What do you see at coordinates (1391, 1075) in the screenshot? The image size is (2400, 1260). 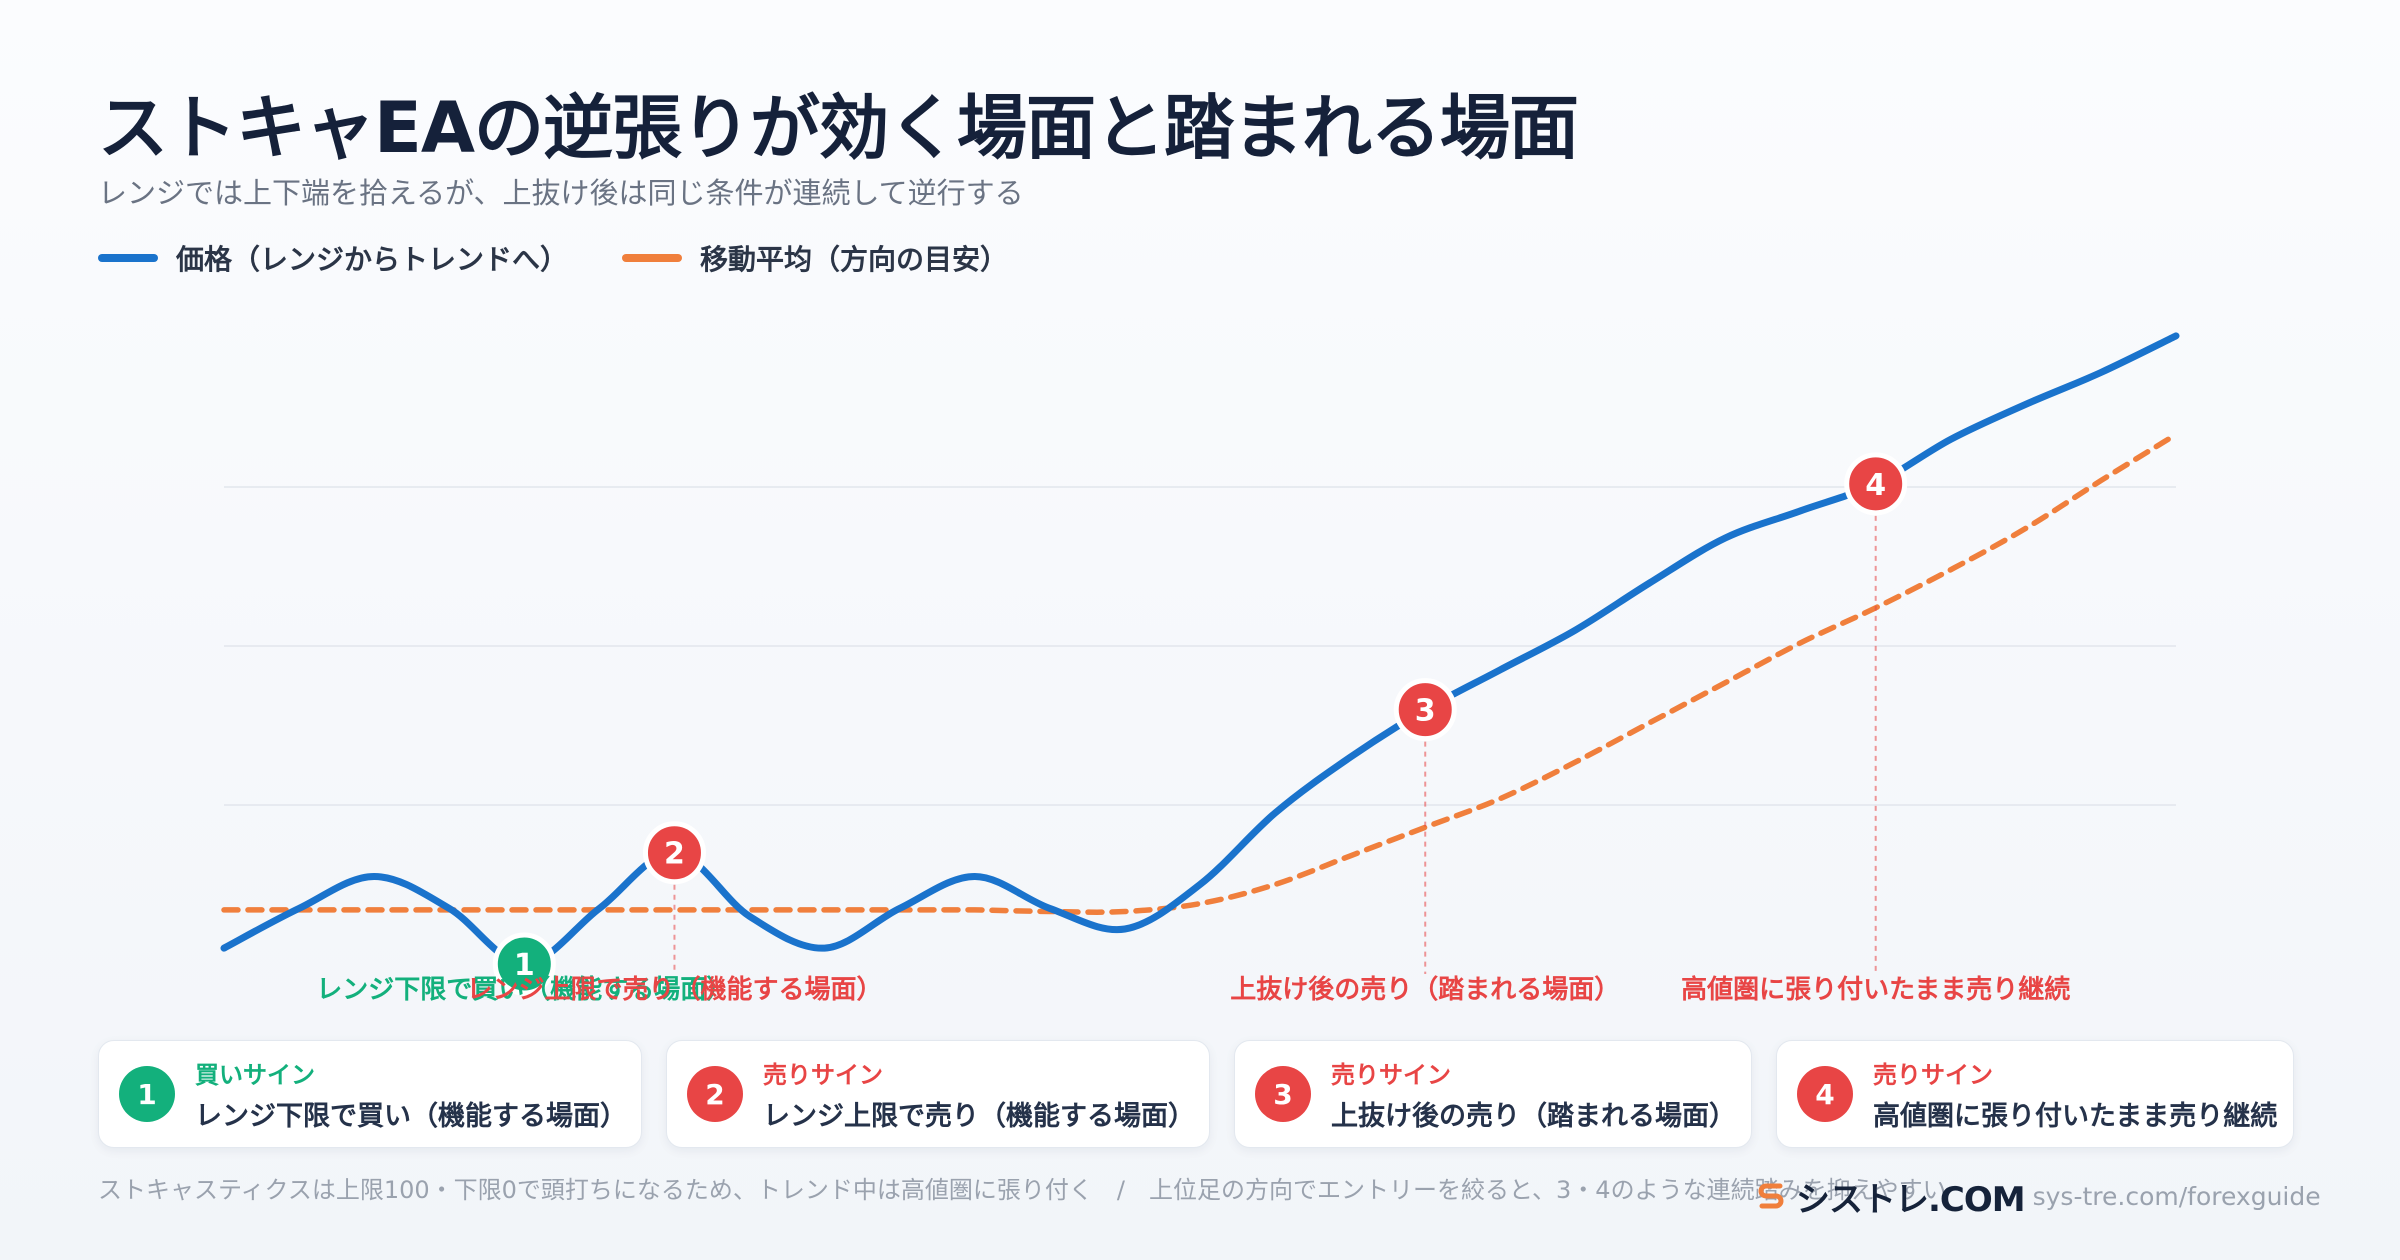 I see `signal-tag-3: 売りサイン` at bounding box center [1391, 1075].